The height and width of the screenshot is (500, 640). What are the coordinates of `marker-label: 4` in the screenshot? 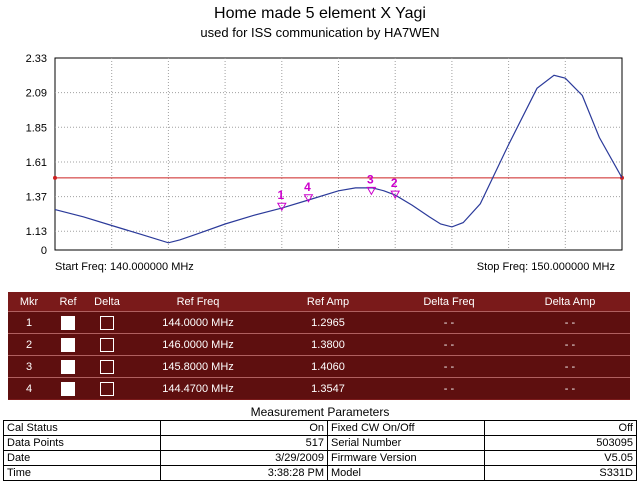 It's located at (307, 187).